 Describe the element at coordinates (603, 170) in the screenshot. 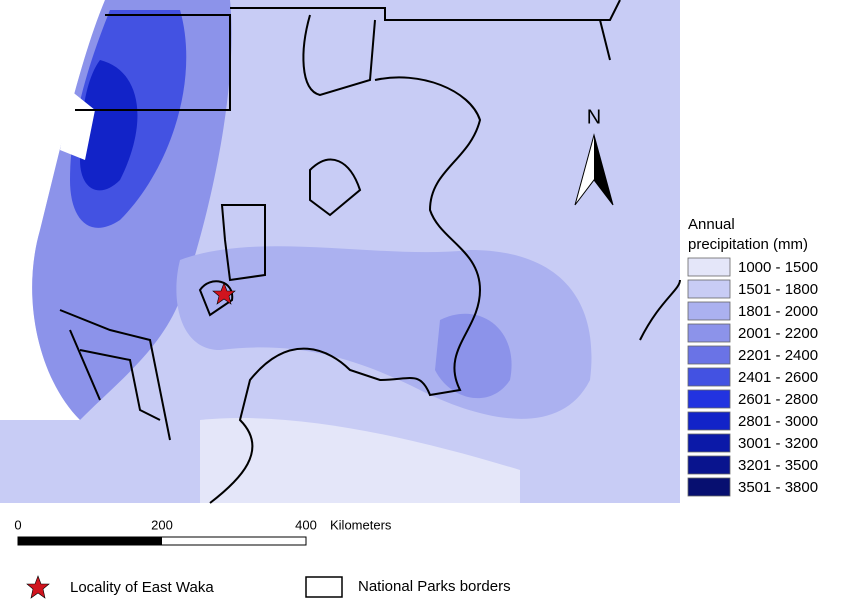

I see `north-arrow-shade` at that location.